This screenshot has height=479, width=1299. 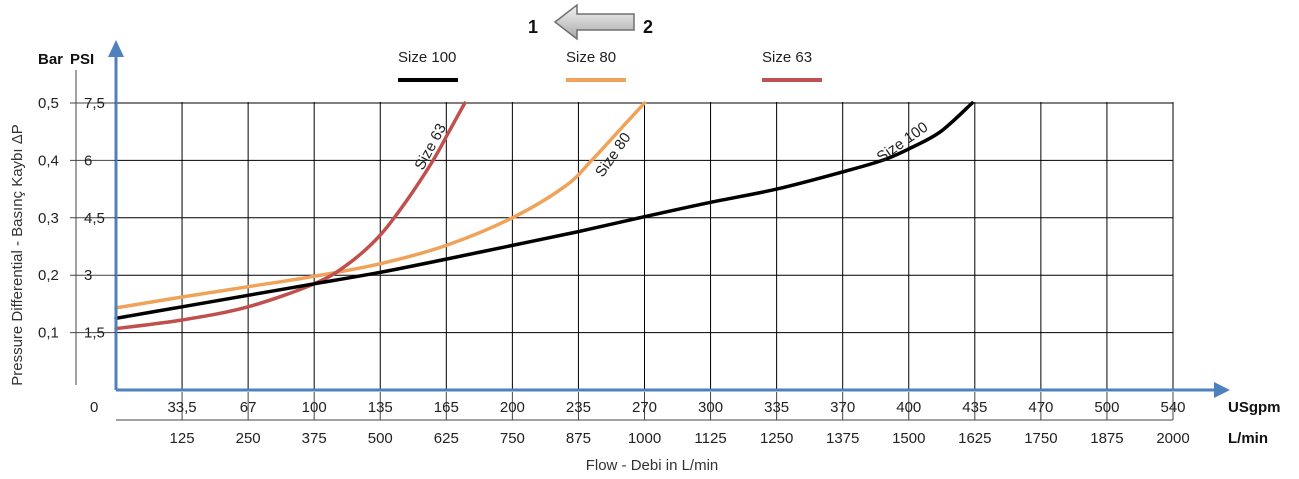 What do you see at coordinates (1040, 438) in the screenshot?
I see `x-tick-label-lmin: 1750` at bounding box center [1040, 438].